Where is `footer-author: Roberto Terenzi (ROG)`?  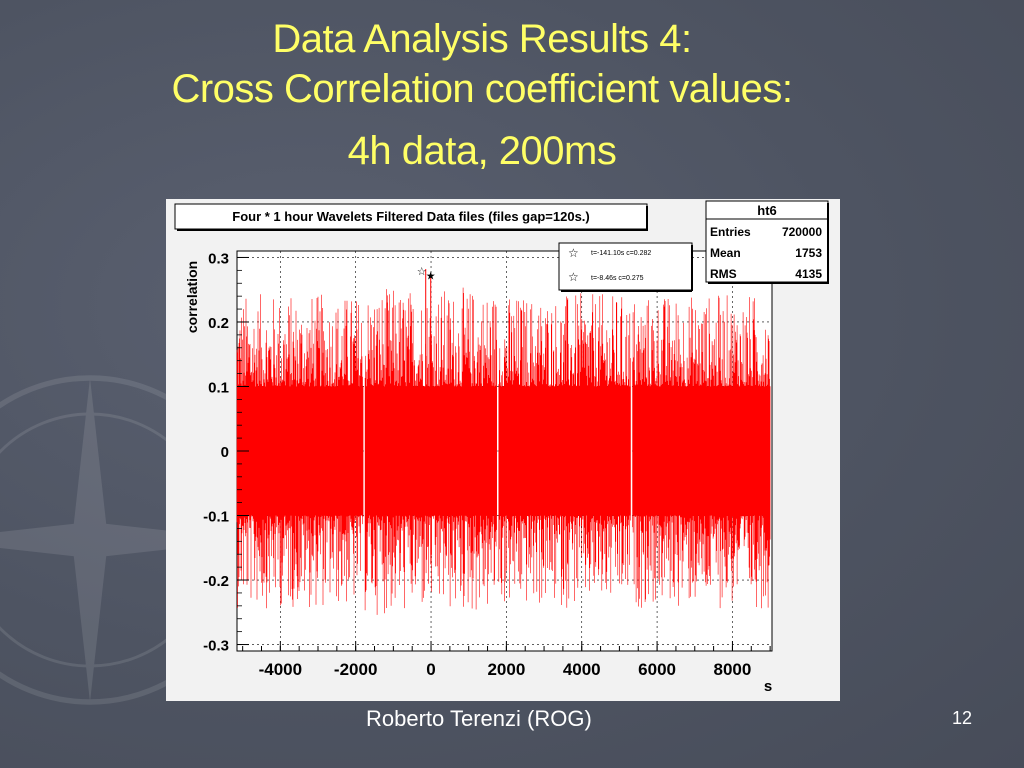
footer-author: Roberto Terenzi (ROG) is located at coordinates (479, 718).